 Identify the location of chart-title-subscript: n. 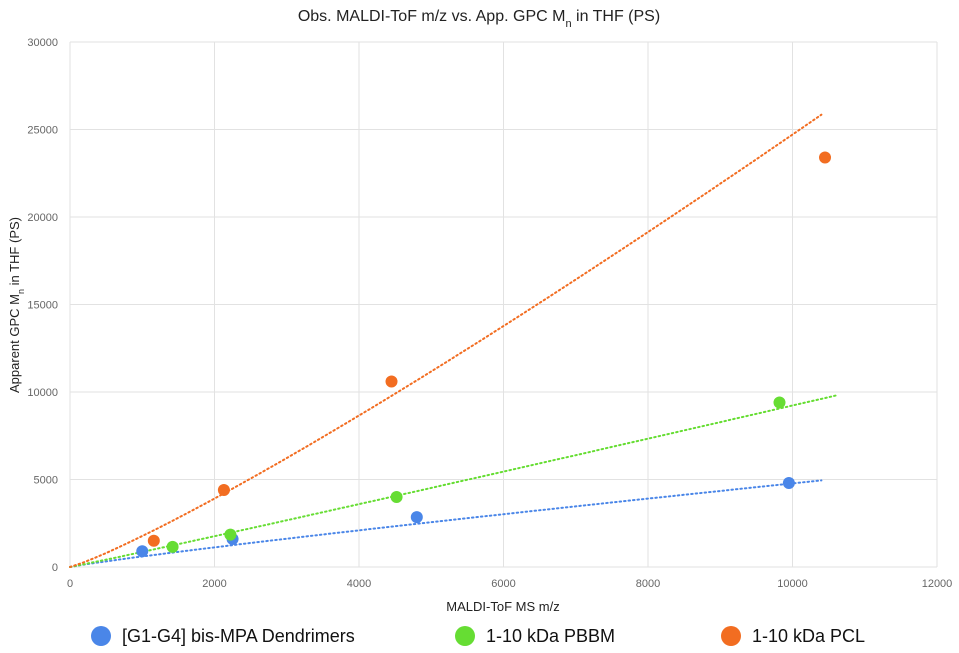
(568, 24).